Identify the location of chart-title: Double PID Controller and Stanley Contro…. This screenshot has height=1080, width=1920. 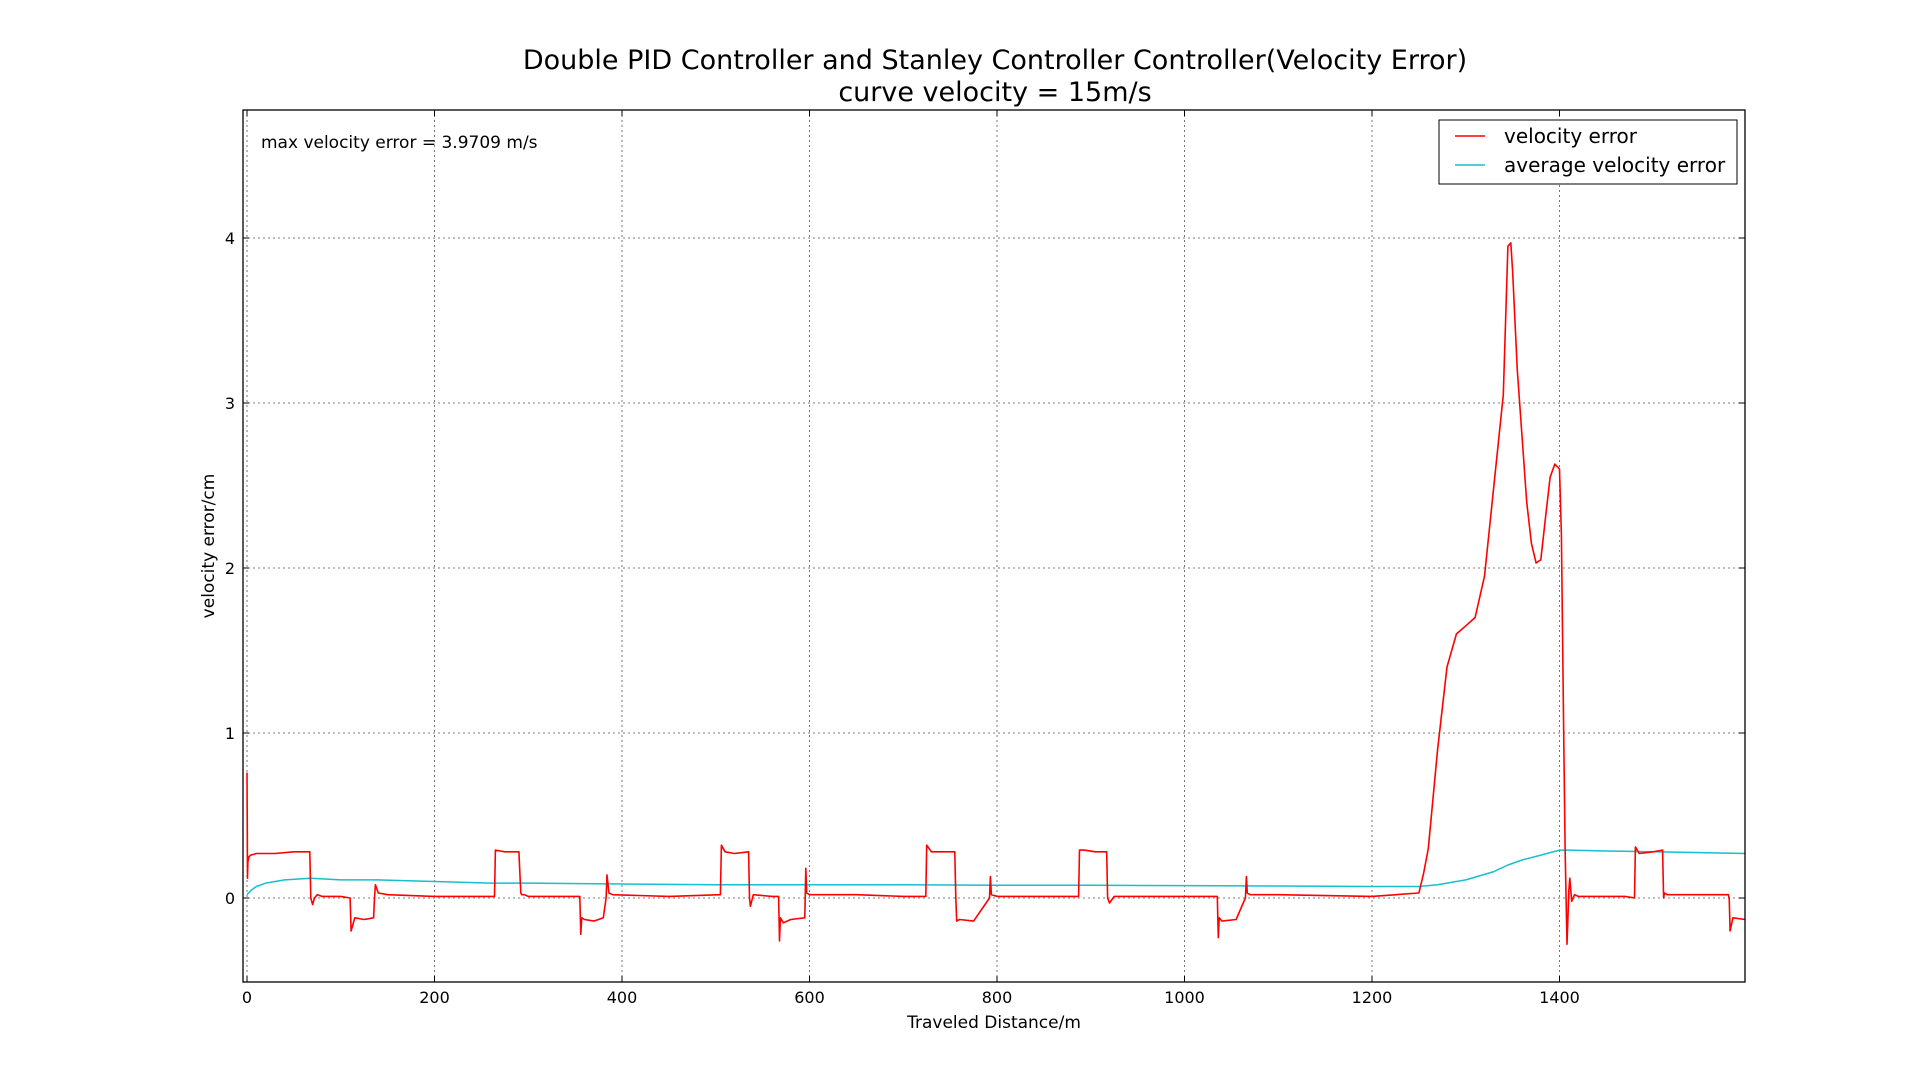
(995, 60).